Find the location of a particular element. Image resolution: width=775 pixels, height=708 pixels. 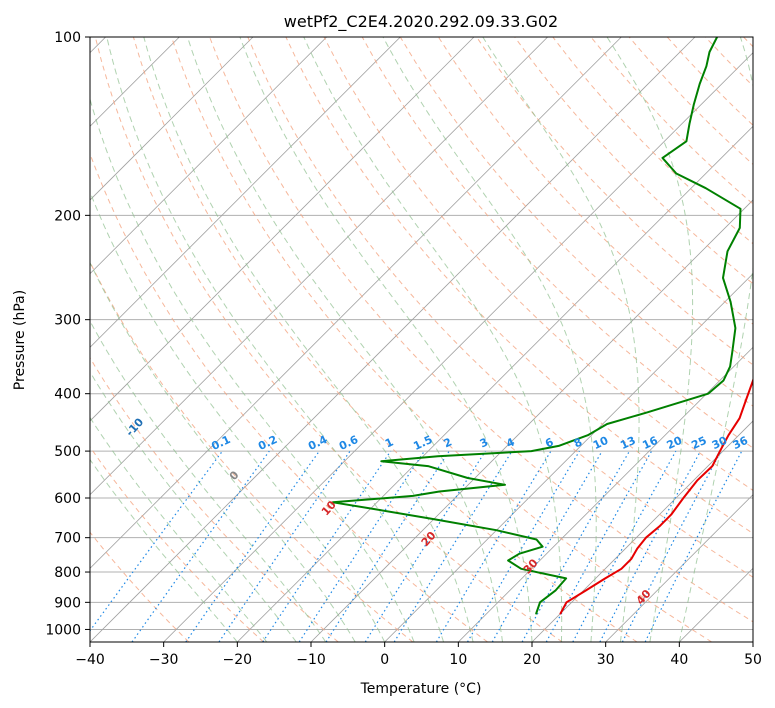

y-tick-label: 100 is located at coordinates (67, 38).